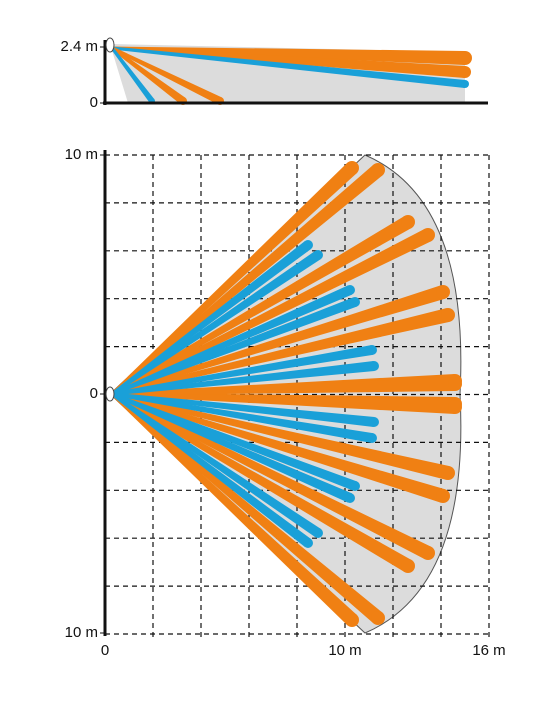 The width and height of the screenshot is (550, 716). I want to click on side-y-label: 0, so click(94, 102).